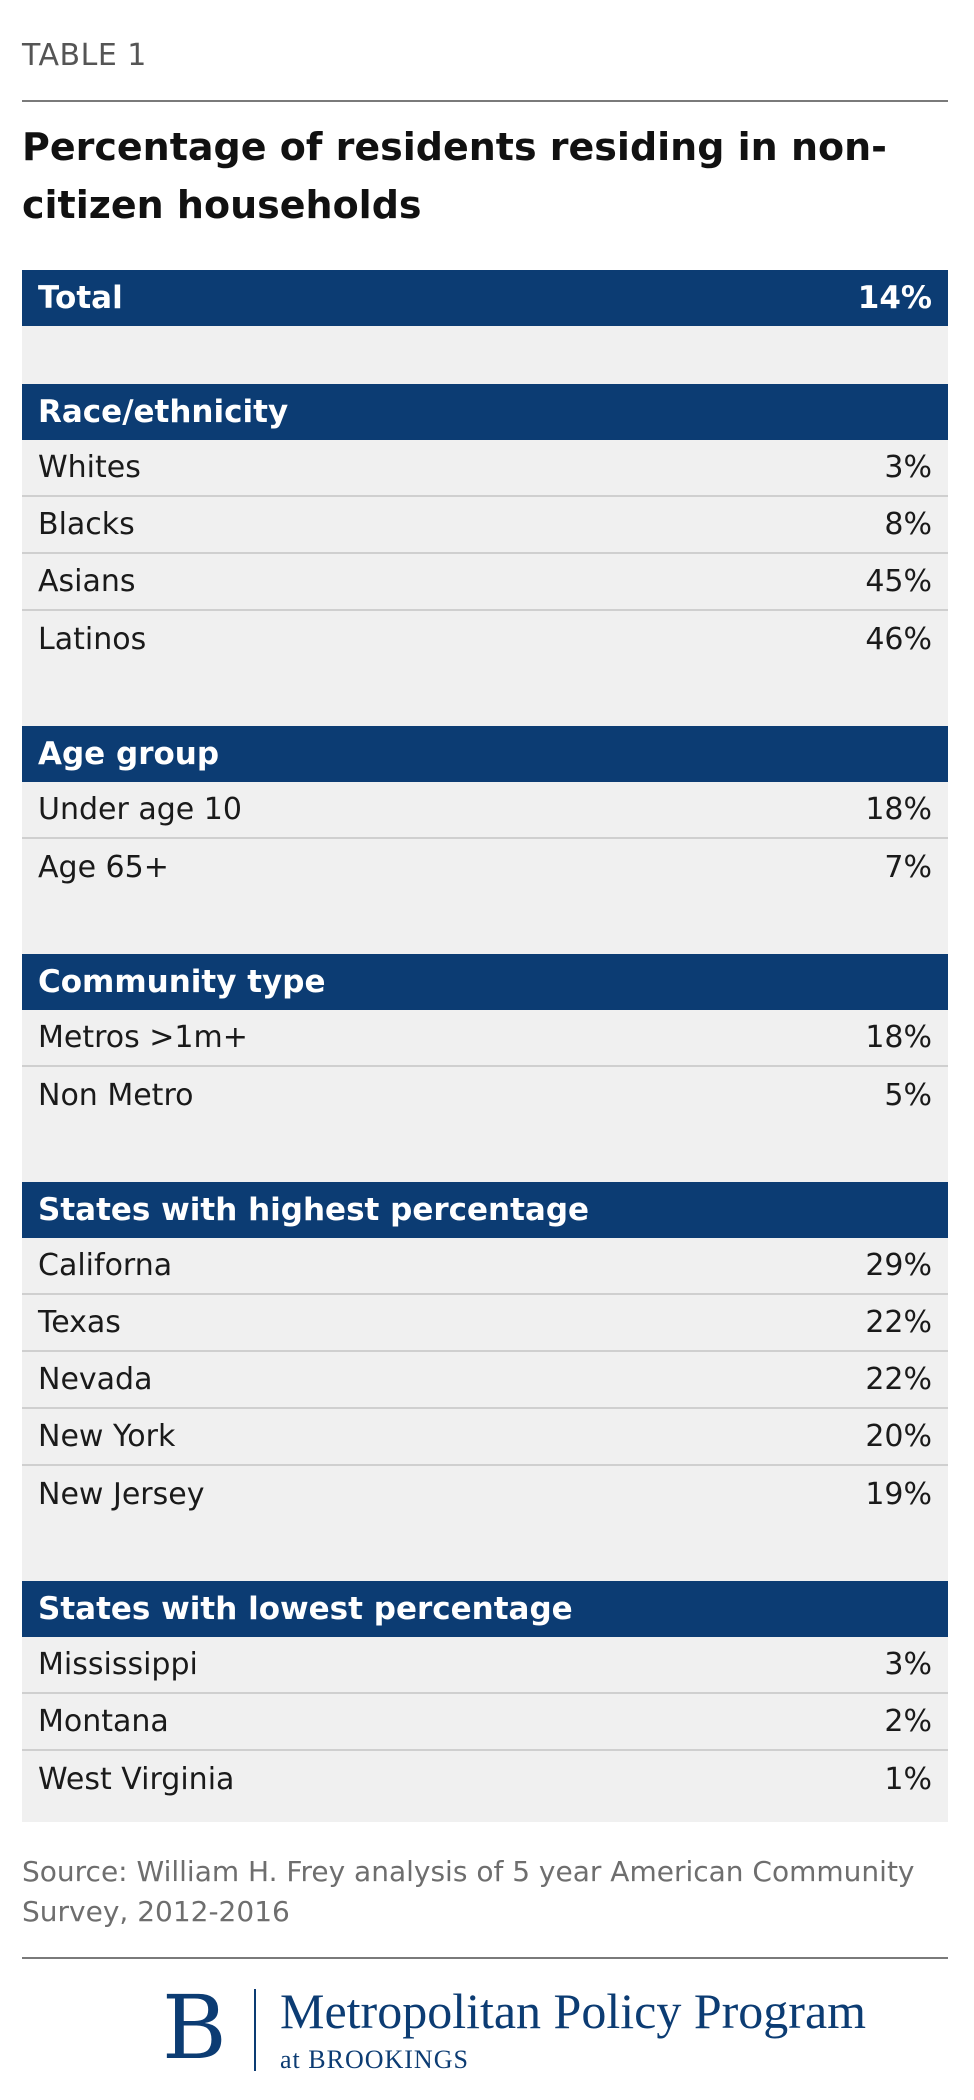 The image size is (974, 2100). Describe the element at coordinates (121, 1494) in the screenshot. I see `row-label: New Jersey` at that location.